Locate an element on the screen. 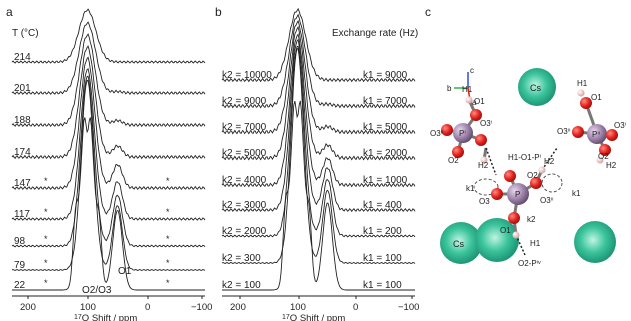 The width and height of the screenshot is (631, 321). p-atom is located at coordinates (518, 194).